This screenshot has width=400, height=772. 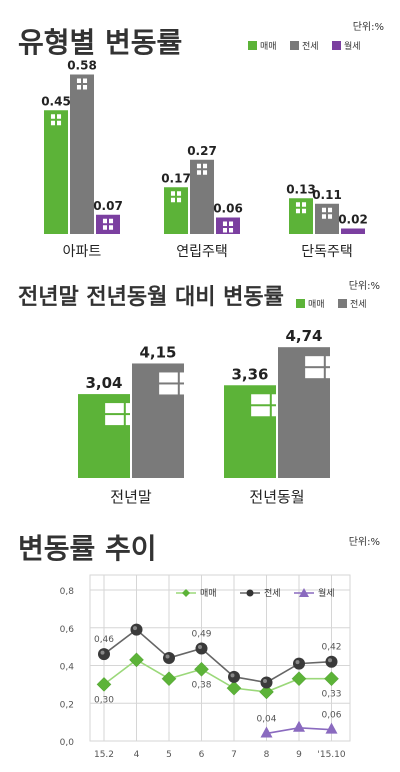 I want to click on category-label: 전년말, so click(x=131, y=497).